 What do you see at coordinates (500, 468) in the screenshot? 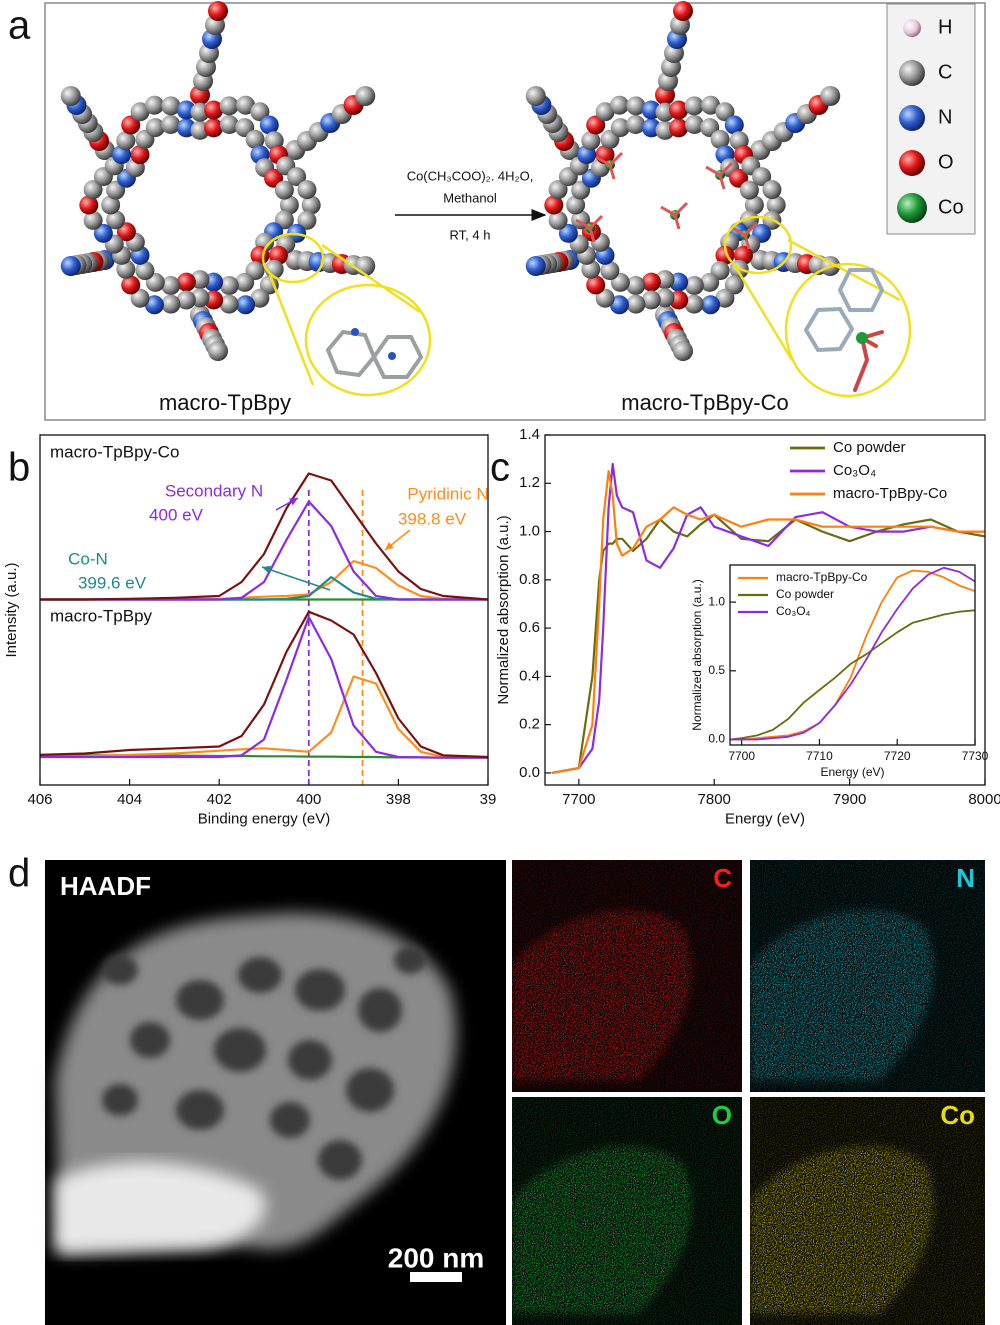
I see `panel-label: c` at bounding box center [500, 468].